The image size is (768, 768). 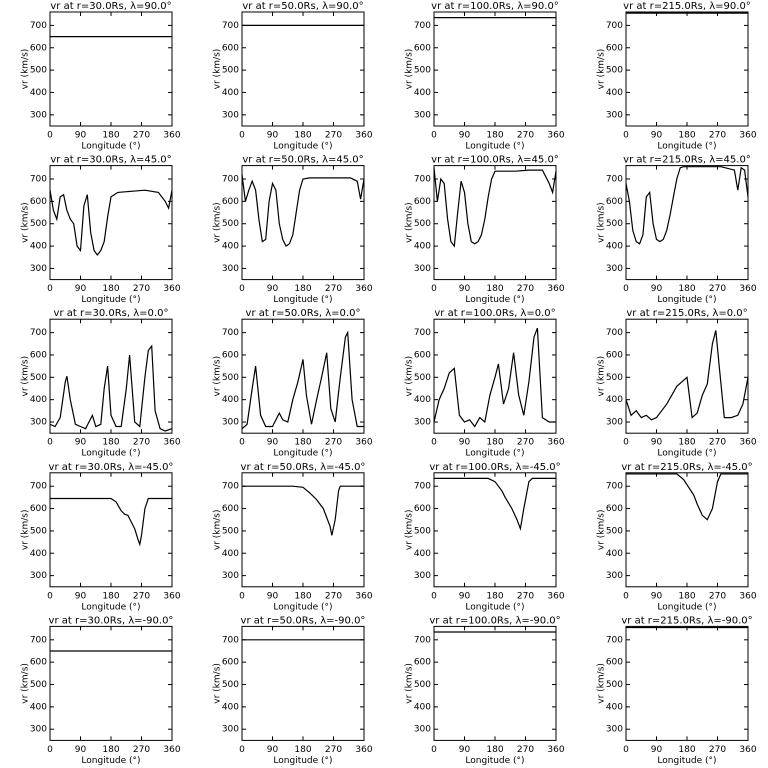 What do you see at coordinates (230, 730) in the screenshot?
I see `y-tick-label: 300` at bounding box center [230, 730].